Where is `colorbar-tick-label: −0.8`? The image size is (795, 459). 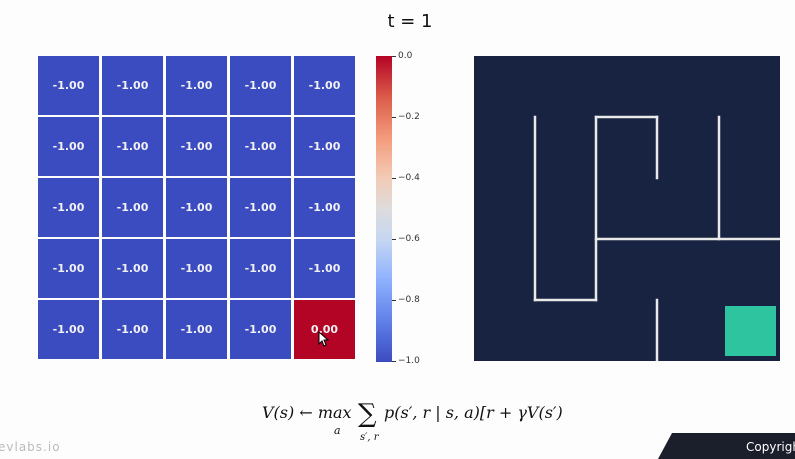 colorbar-tick-label: −0.8 is located at coordinates (409, 300).